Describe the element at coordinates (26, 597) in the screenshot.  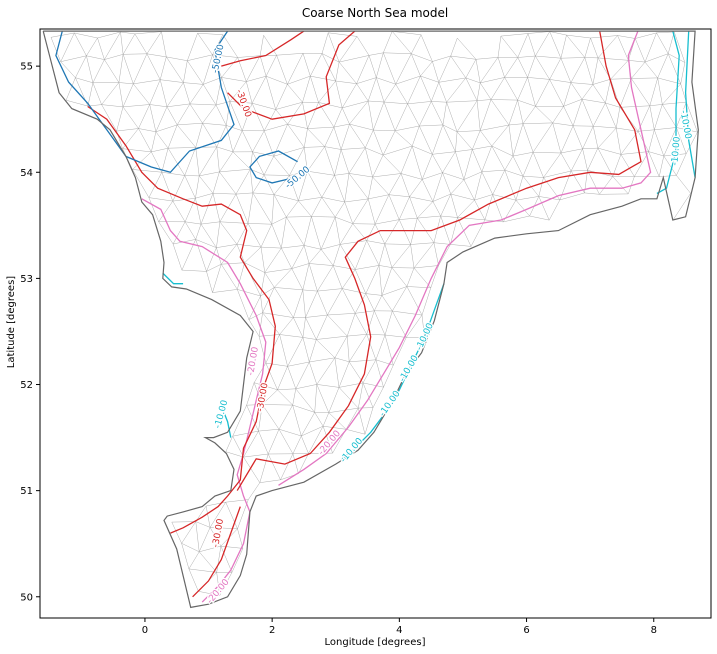
I see `y-tick-label: 50` at that location.